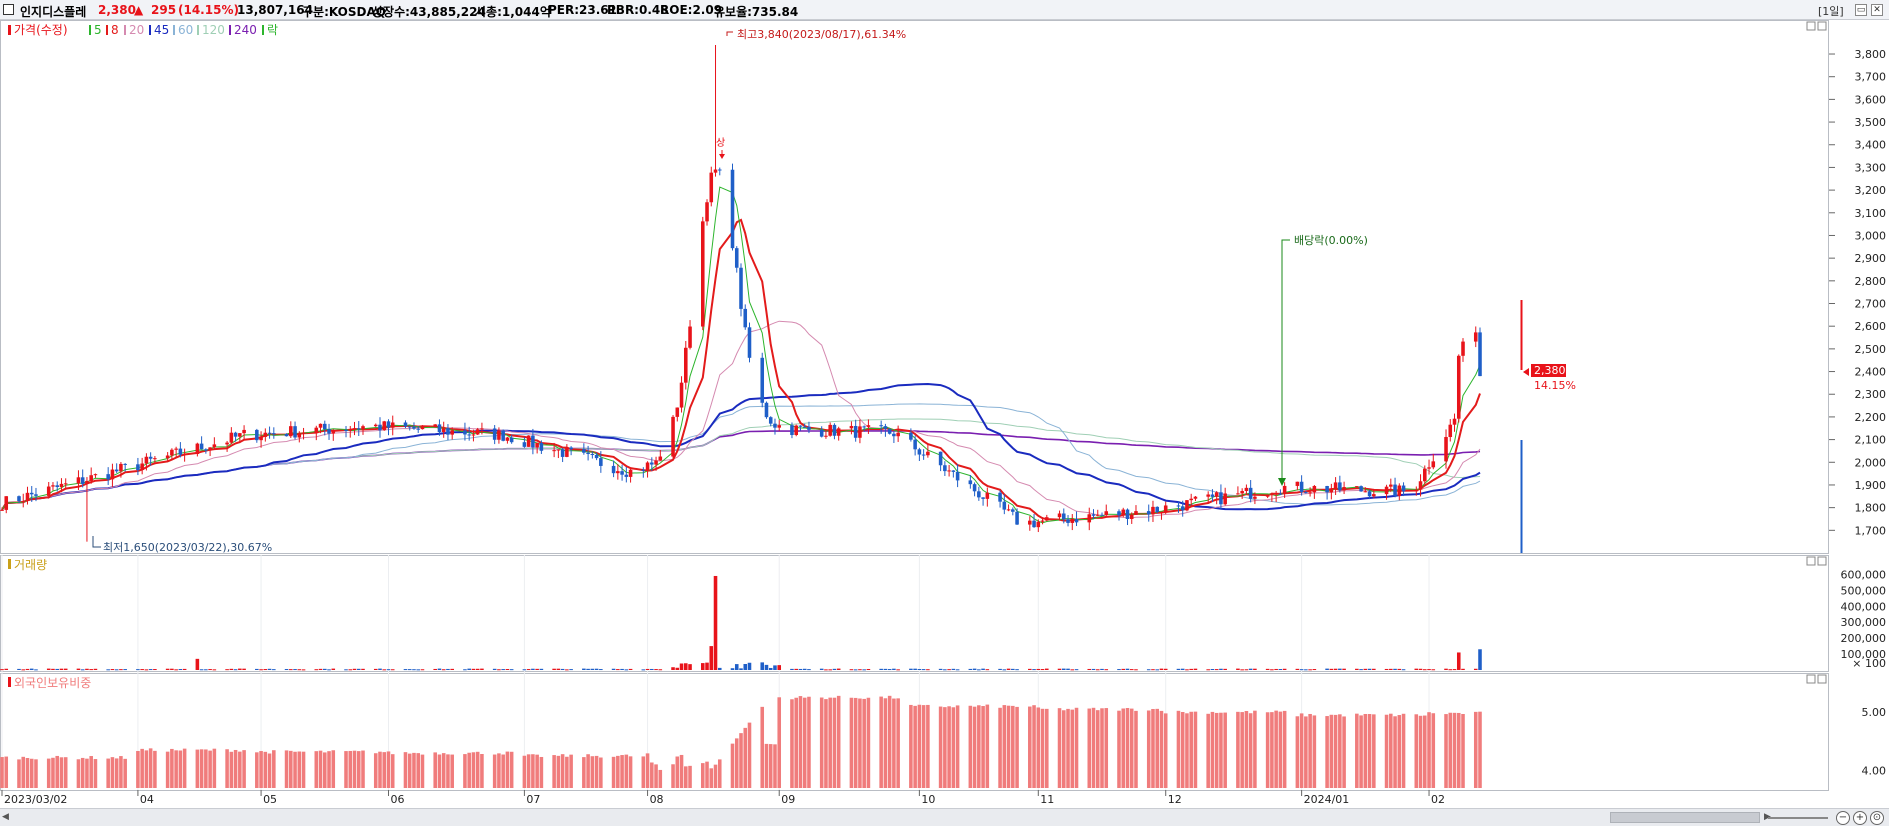 This screenshot has width=1889, height=826. What do you see at coordinates (1871, 417) in the screenshot?
I see `price-tick-label-5: 2,200` at bounding box center [1871, 417].